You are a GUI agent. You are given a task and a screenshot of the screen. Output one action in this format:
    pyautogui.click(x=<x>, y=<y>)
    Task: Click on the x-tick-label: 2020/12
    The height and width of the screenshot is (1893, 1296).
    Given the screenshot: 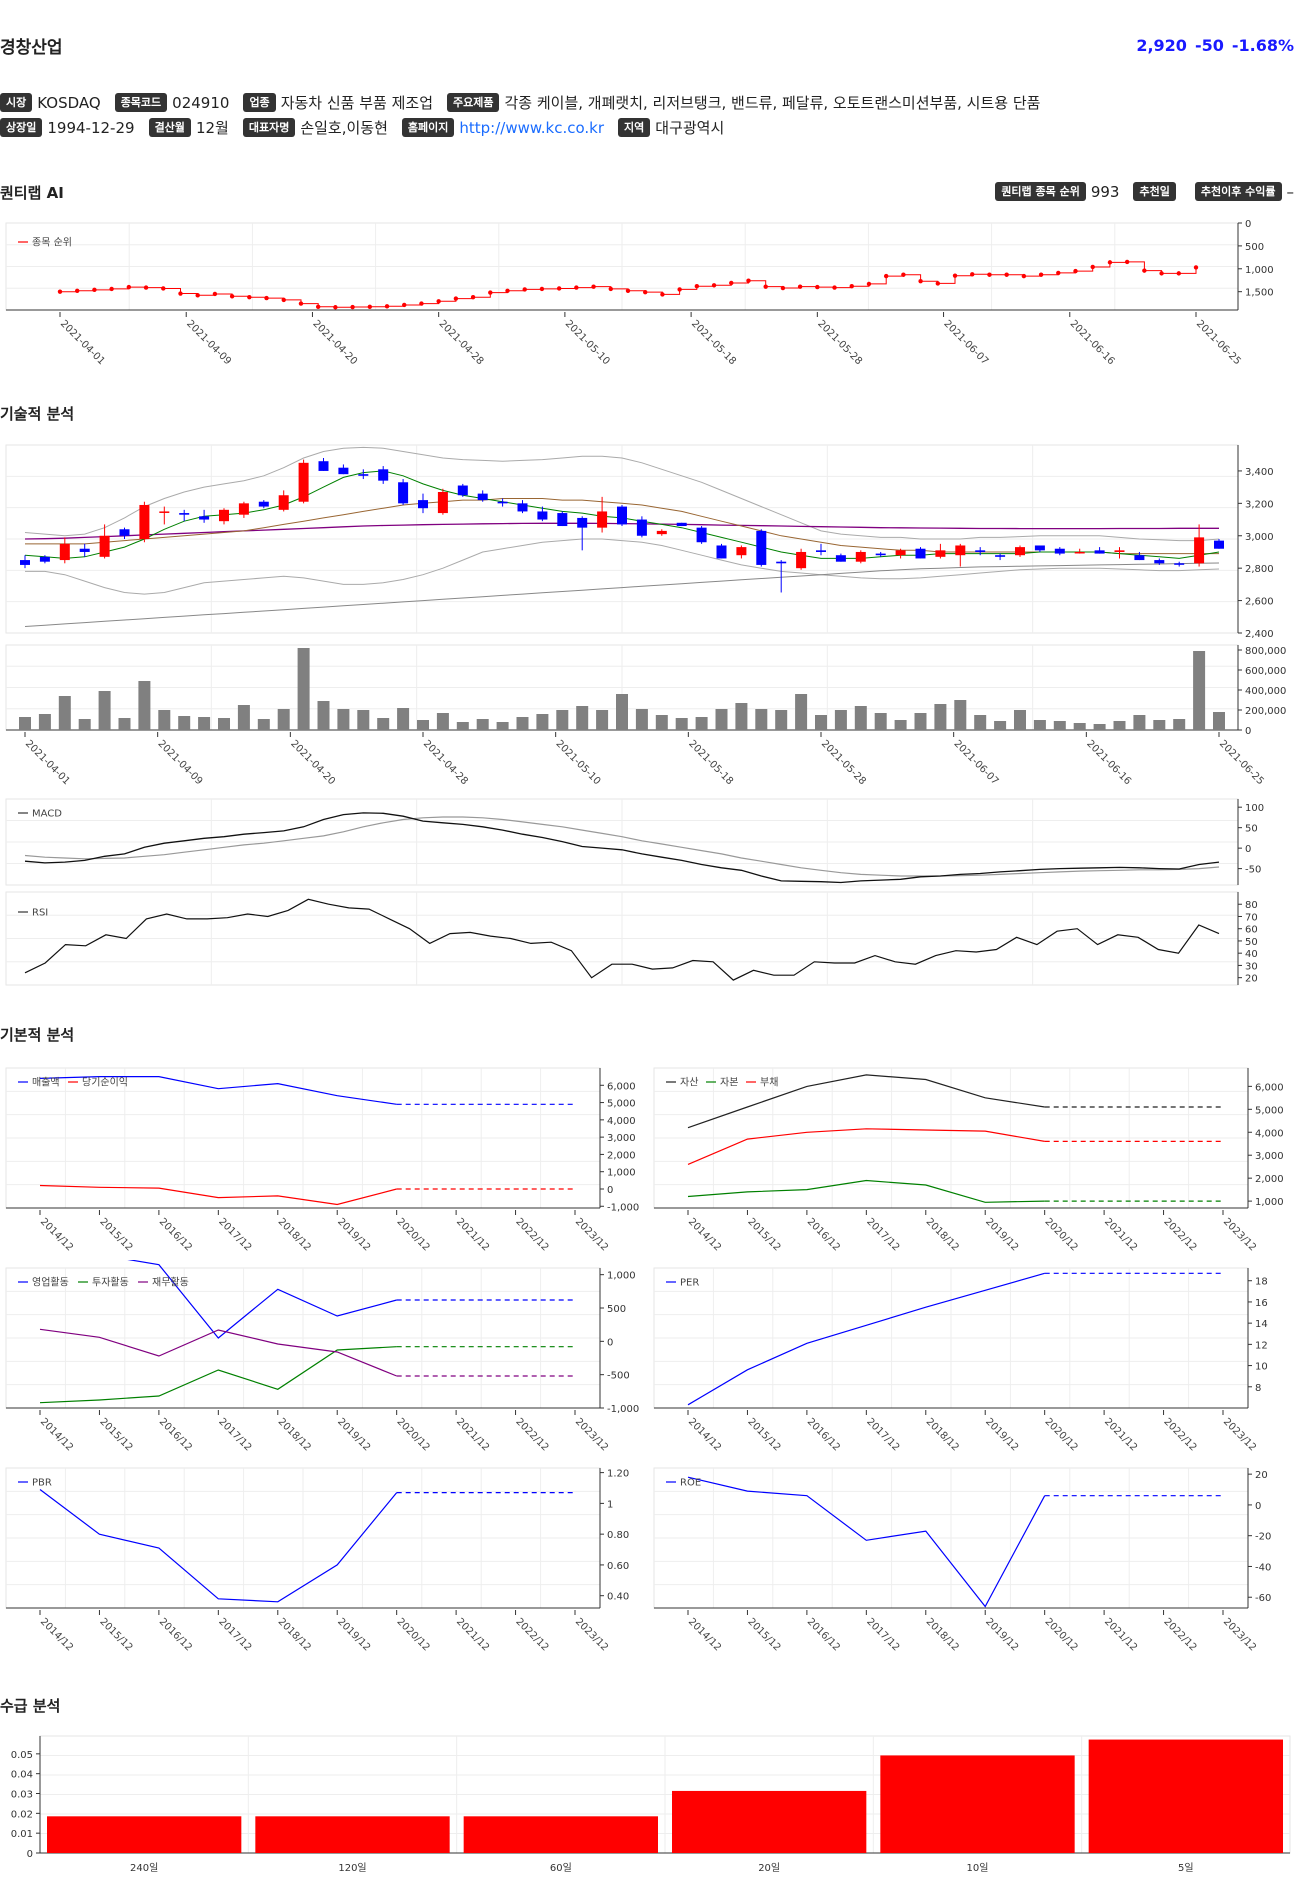 What is the action you would take?
    pyautogui.click(x=413, y=1234)
    